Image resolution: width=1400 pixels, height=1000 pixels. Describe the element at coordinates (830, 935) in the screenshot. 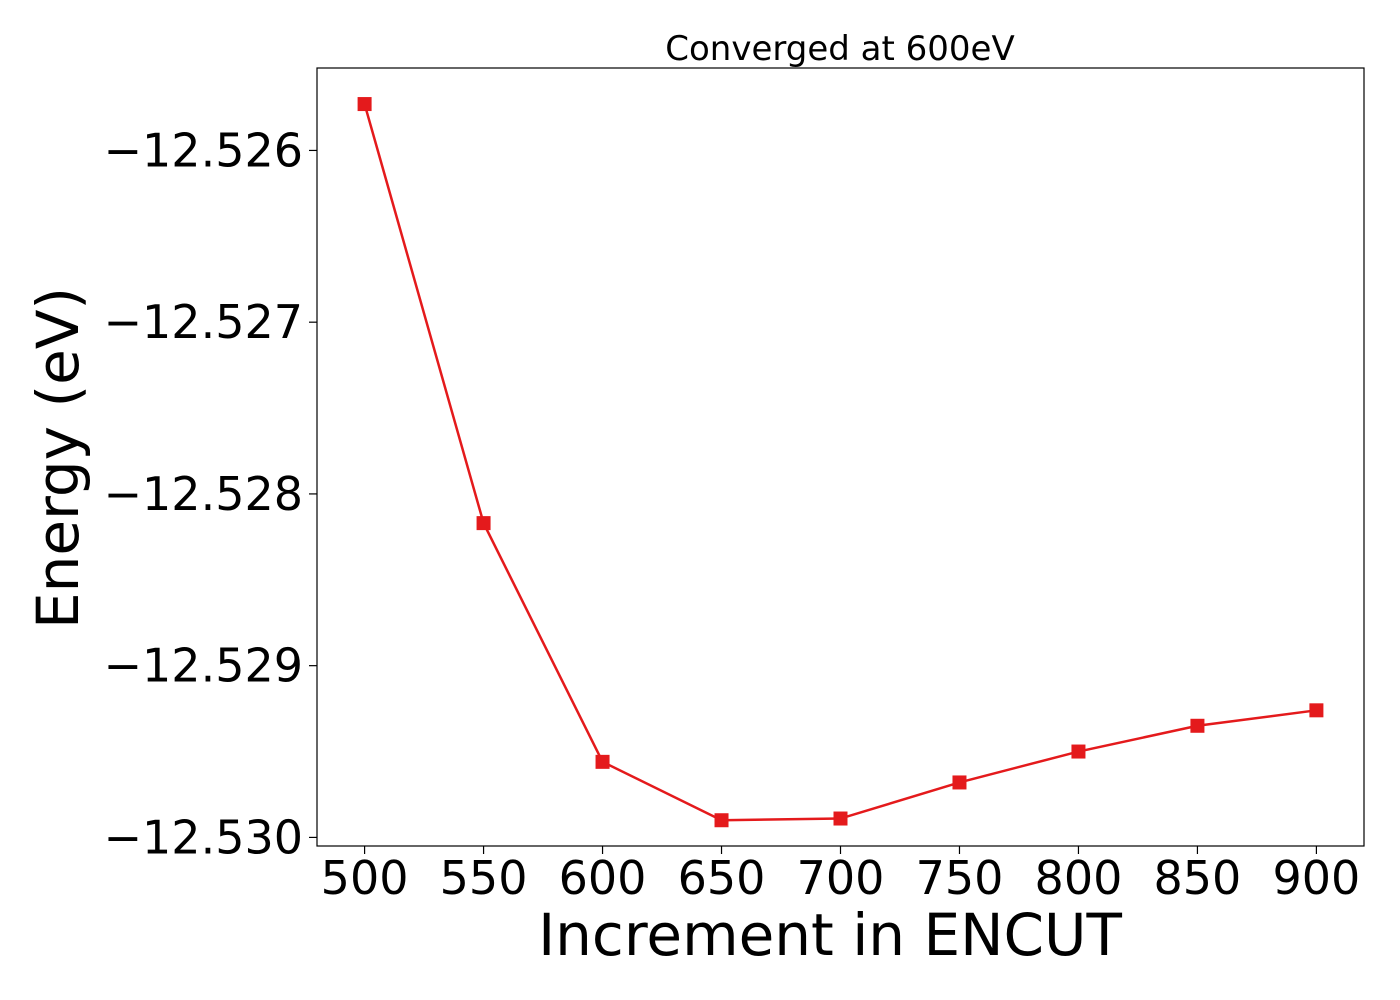

I see `x-axis-label: Increment in ENCUT` at that location.